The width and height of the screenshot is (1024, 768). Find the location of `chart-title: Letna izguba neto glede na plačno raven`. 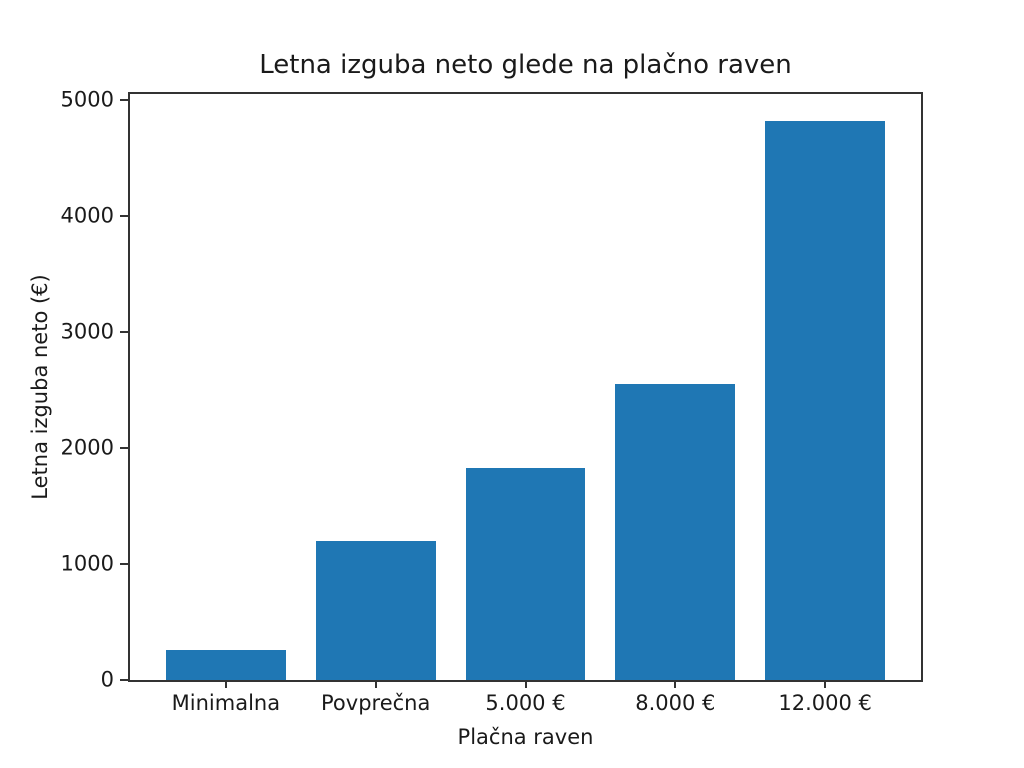

chart-title: Letna izguba neto glede na plačno raven is located at coordinates (525, 65).